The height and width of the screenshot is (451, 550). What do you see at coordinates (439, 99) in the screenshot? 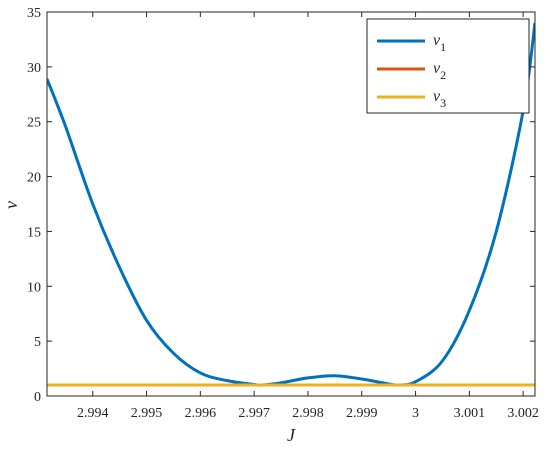
I see `legend-label-nu3: ν3` at bounding box center [439, 99].